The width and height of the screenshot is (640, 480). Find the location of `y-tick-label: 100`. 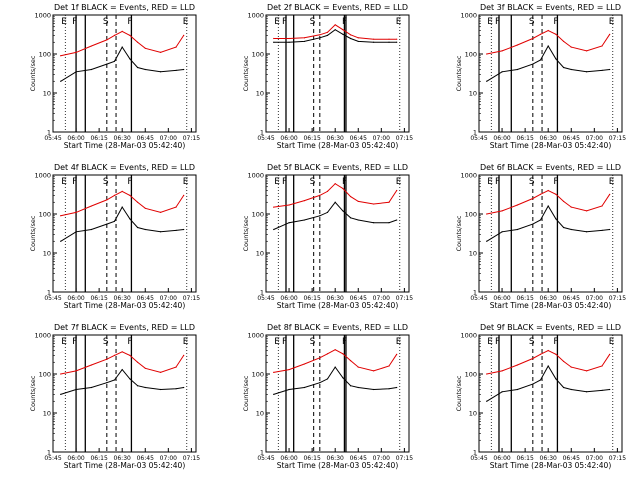

y-tick-label: 100 is located at coordinates (471, 215).